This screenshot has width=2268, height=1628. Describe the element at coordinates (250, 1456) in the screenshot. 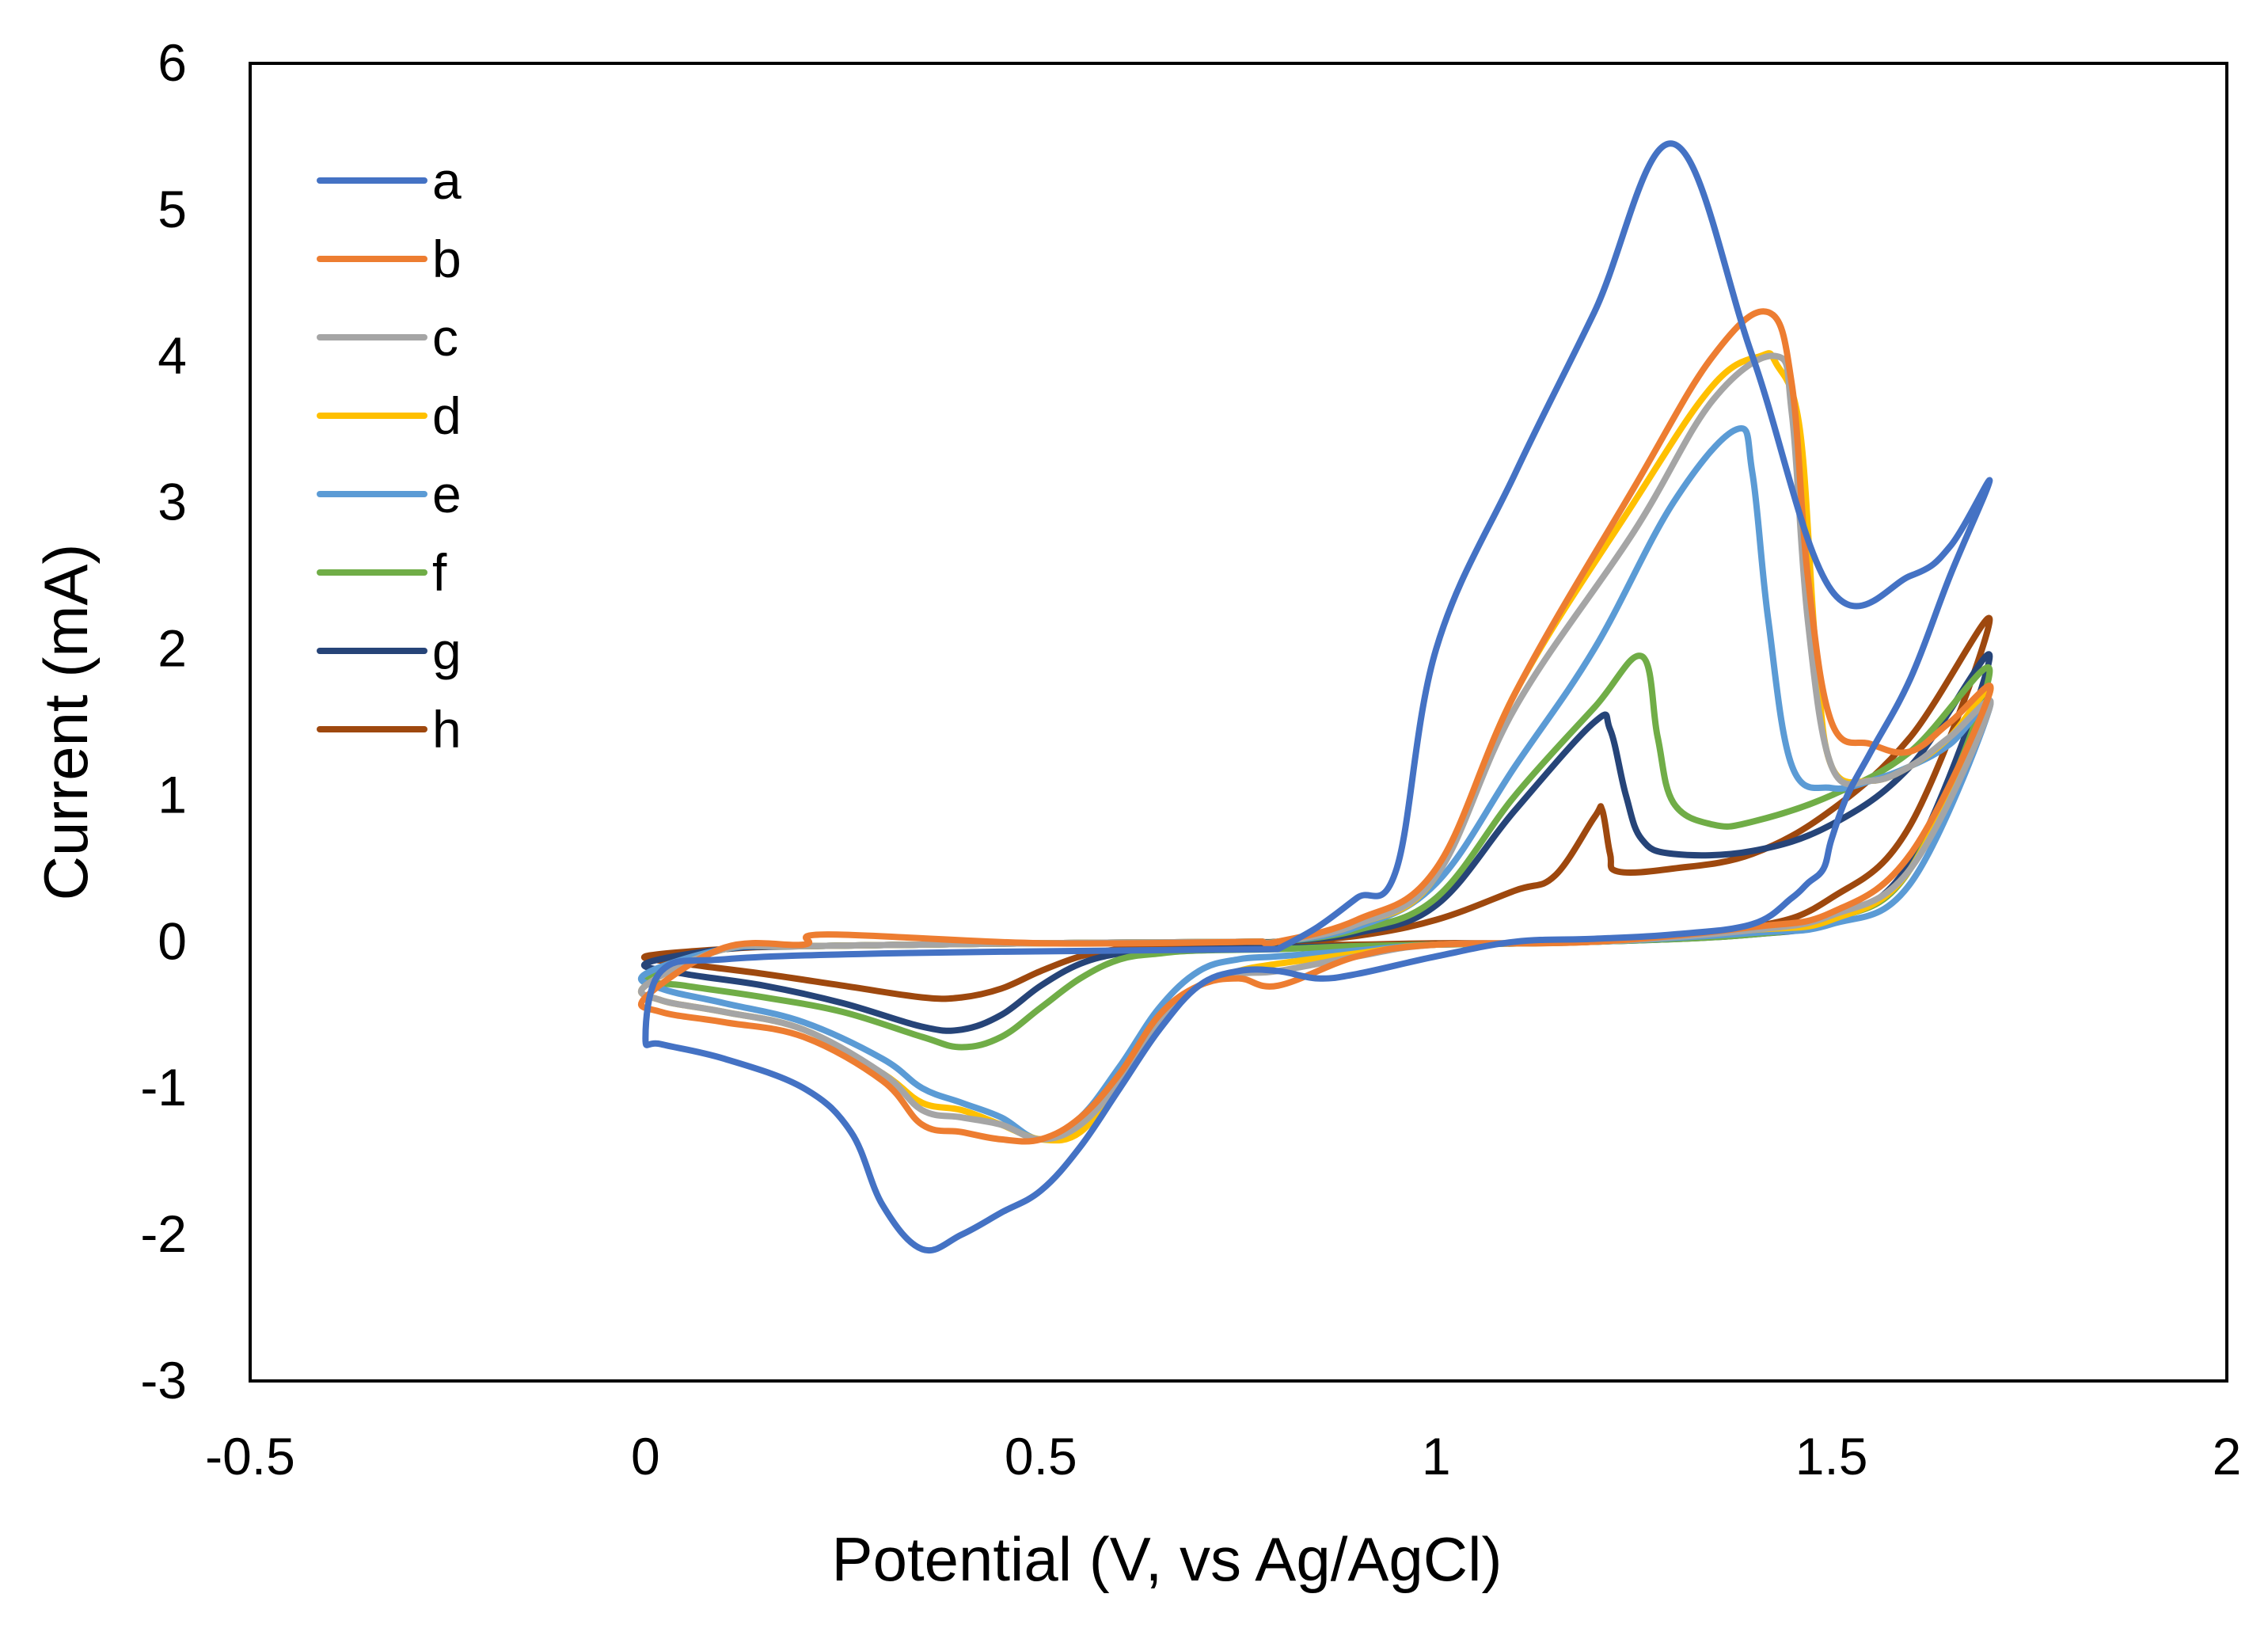

I see `x-tick-label: -0.5` at that location.